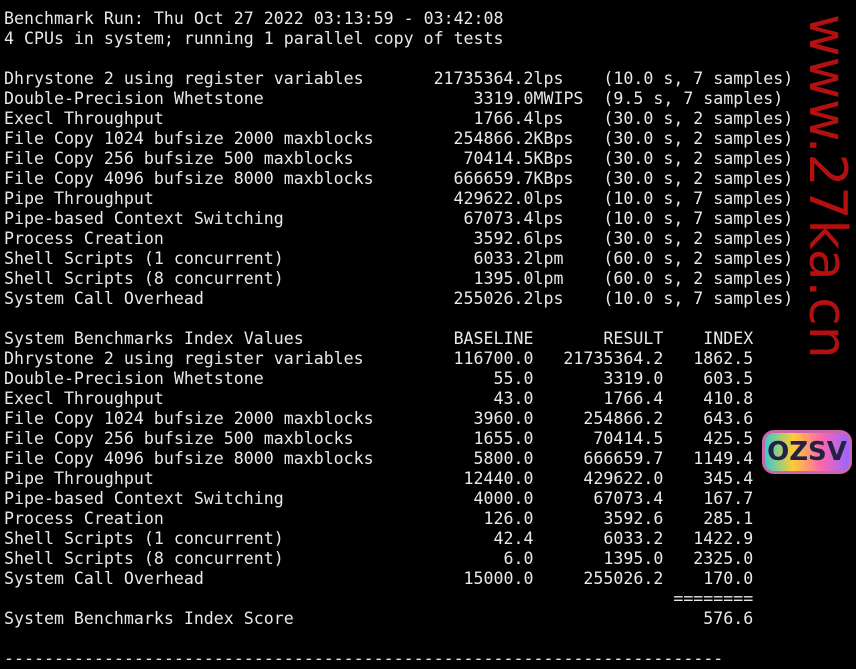  What do you see at coordinates (503, 258) in the screenshot?
I see `test-value: 6033.2` at bounding box center [503, 258].